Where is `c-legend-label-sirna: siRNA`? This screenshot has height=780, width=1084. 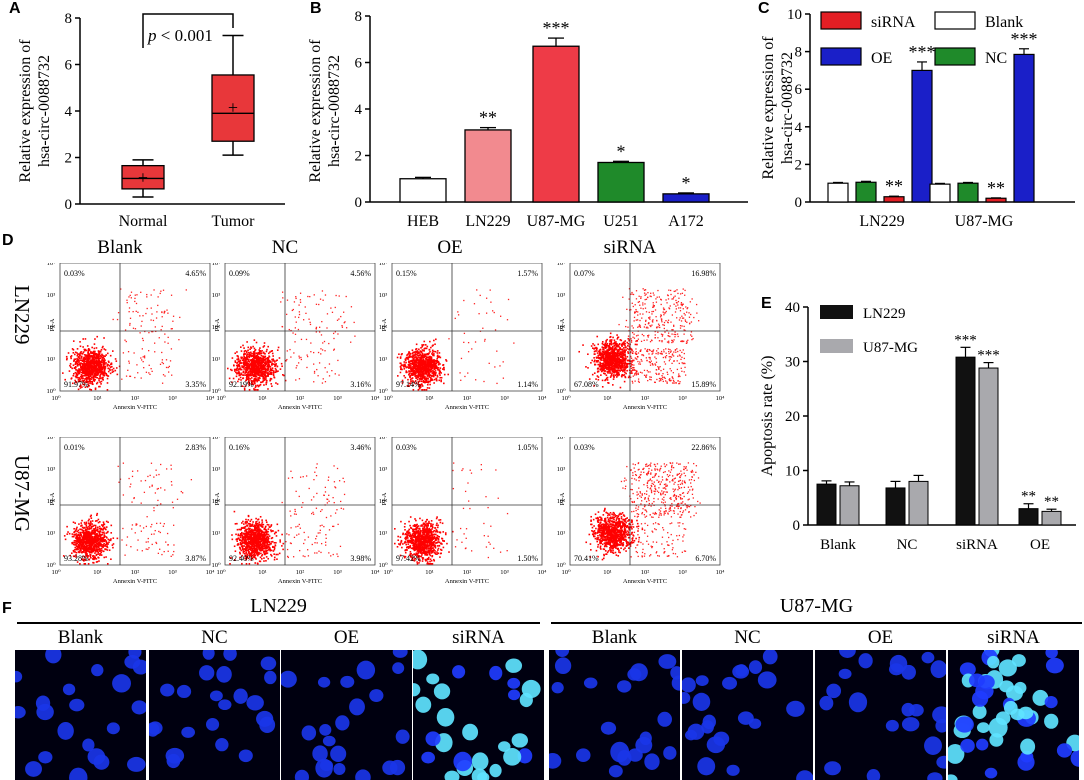 c-legend-label-sirna: siRNA is located at coordinates (893, 22).